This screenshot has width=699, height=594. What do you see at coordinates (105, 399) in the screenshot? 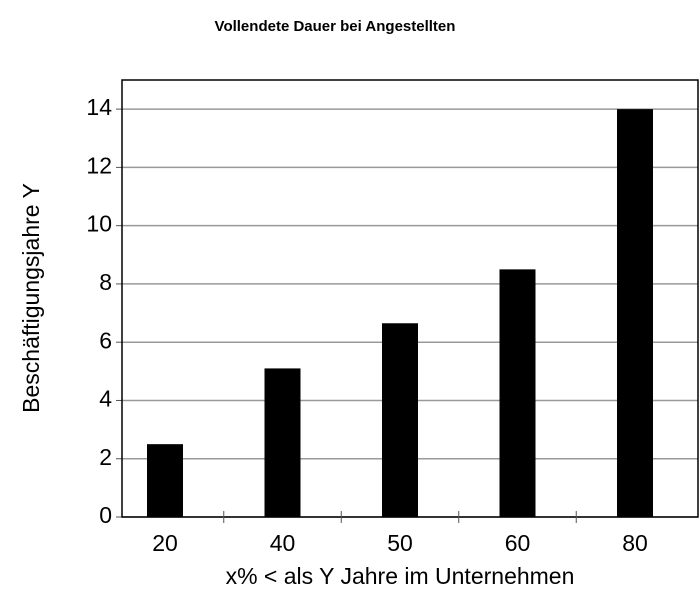
I see `y-tick-label: 4` at bounding box center [105, 399].